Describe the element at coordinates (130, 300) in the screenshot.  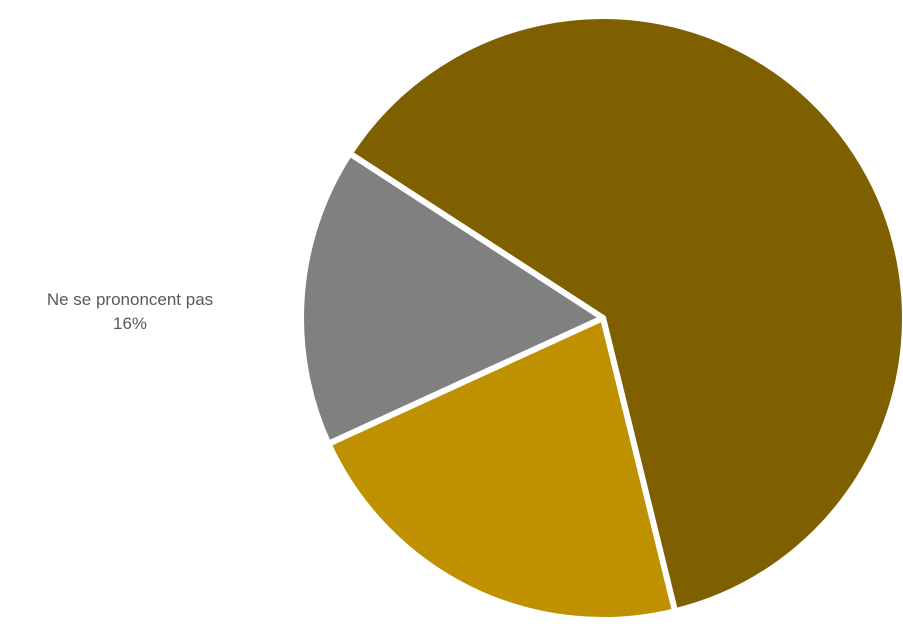
I see `slice-label-name: Ne se prononcent pas` at that location.